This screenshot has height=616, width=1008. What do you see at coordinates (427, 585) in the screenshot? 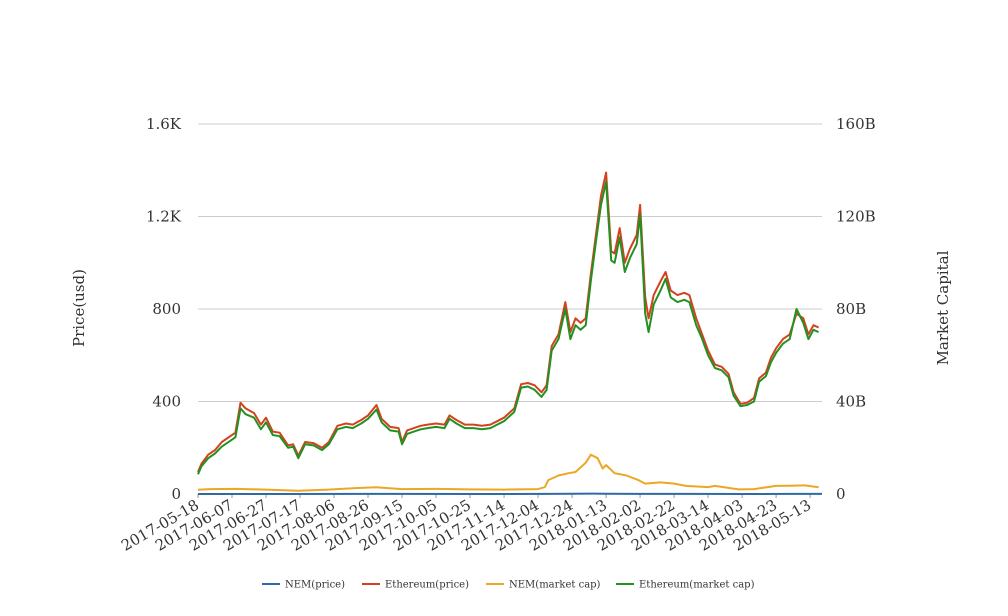
I see `legend-label: Ethereum(price)` at bounding box center [427, 585].